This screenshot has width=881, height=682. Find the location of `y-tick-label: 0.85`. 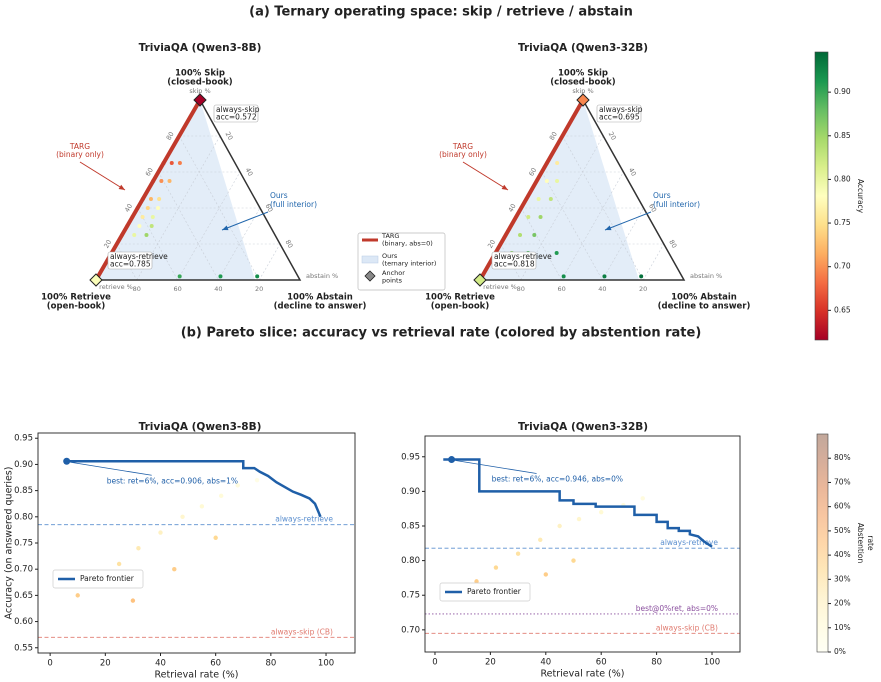

y-tick-label: 0.85 is located at coordinates (23, 491).